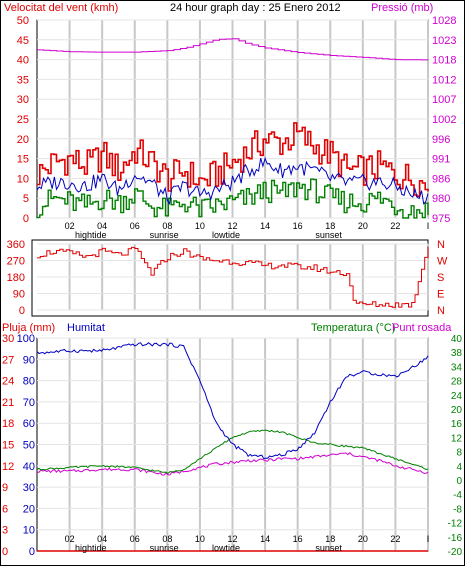 Image resolution: width=465 pixels, height=566 pixels. Describe the element at coordinates (455, 524) in the screenshot. I see `temperature-axis-tick-label: -12` at that location.